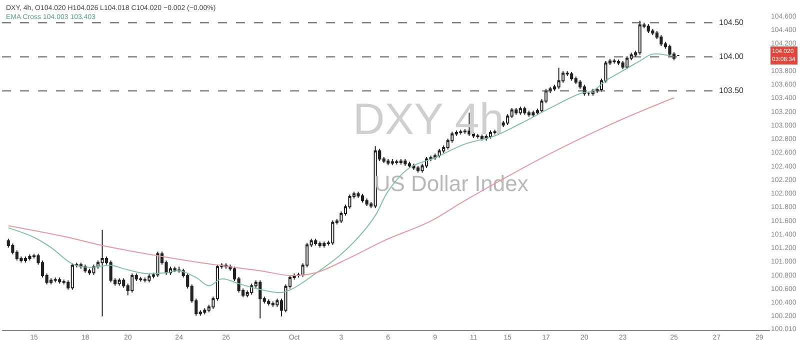 This screenshot has width=800, height=350. I want to click on ref-line-label: 104.00, so click(731, 56).